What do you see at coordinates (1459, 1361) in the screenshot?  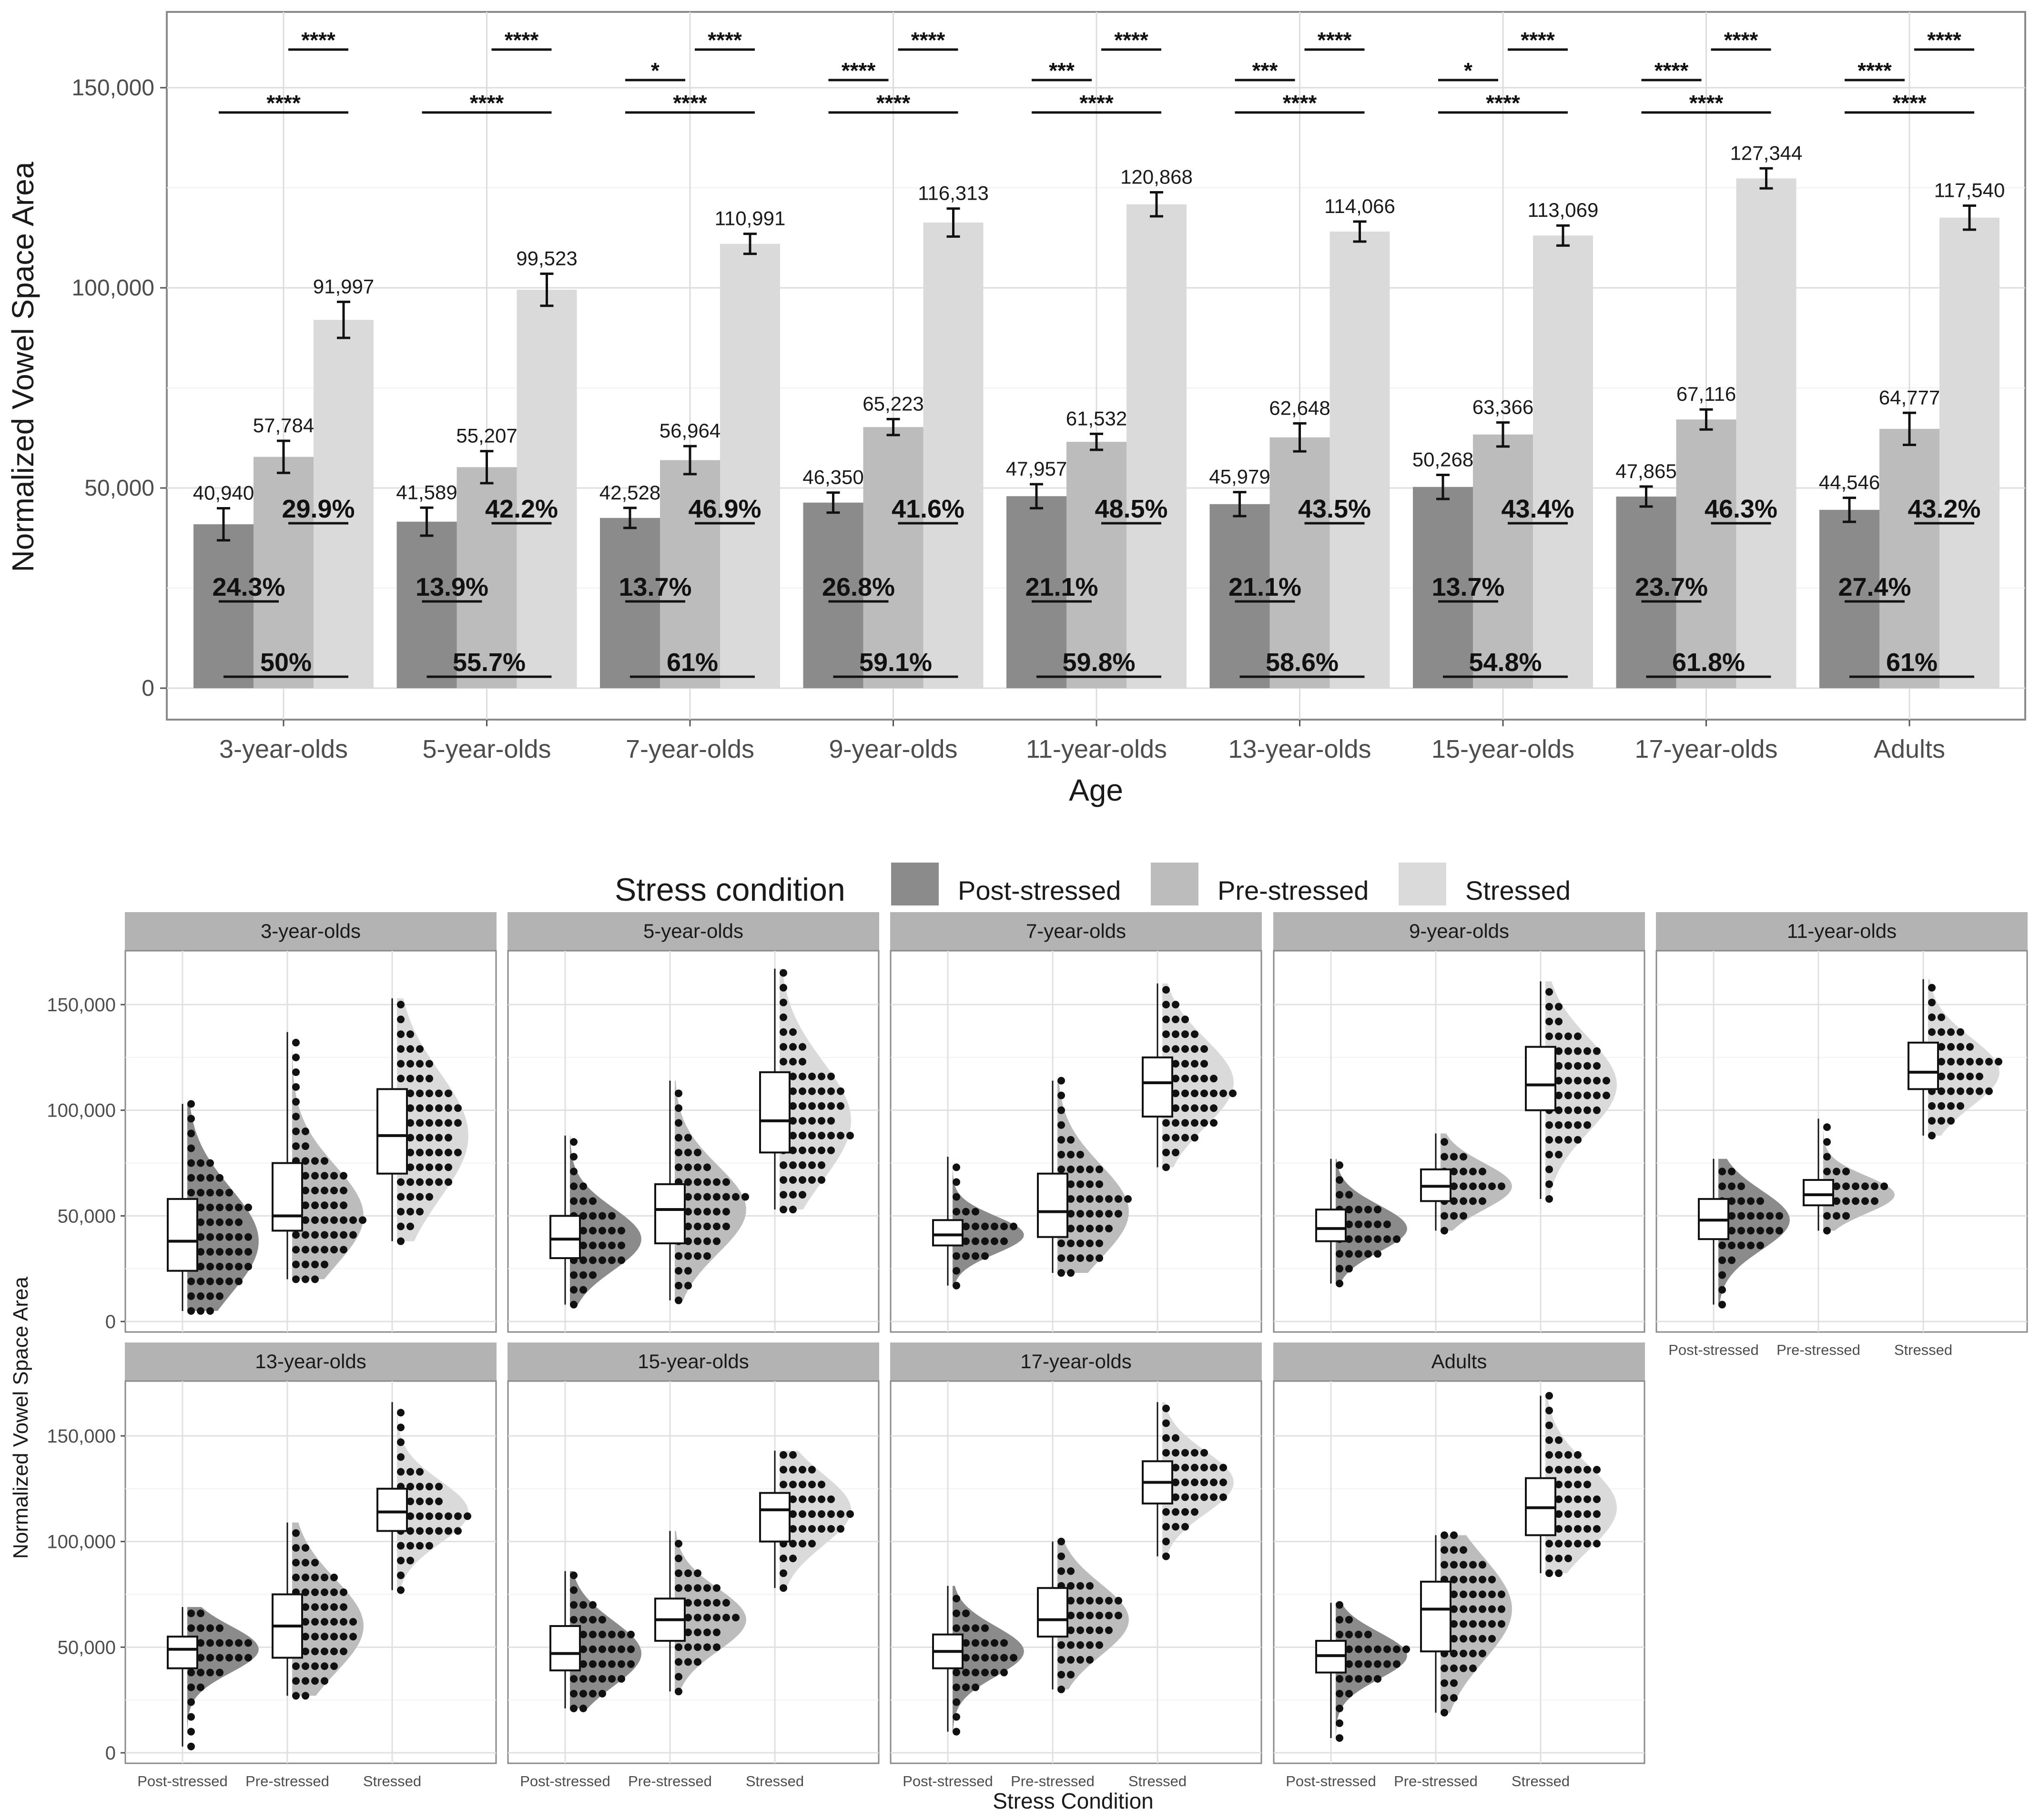 I see `facet-strip-label: Adults` at bounding box center [1459, 1361].